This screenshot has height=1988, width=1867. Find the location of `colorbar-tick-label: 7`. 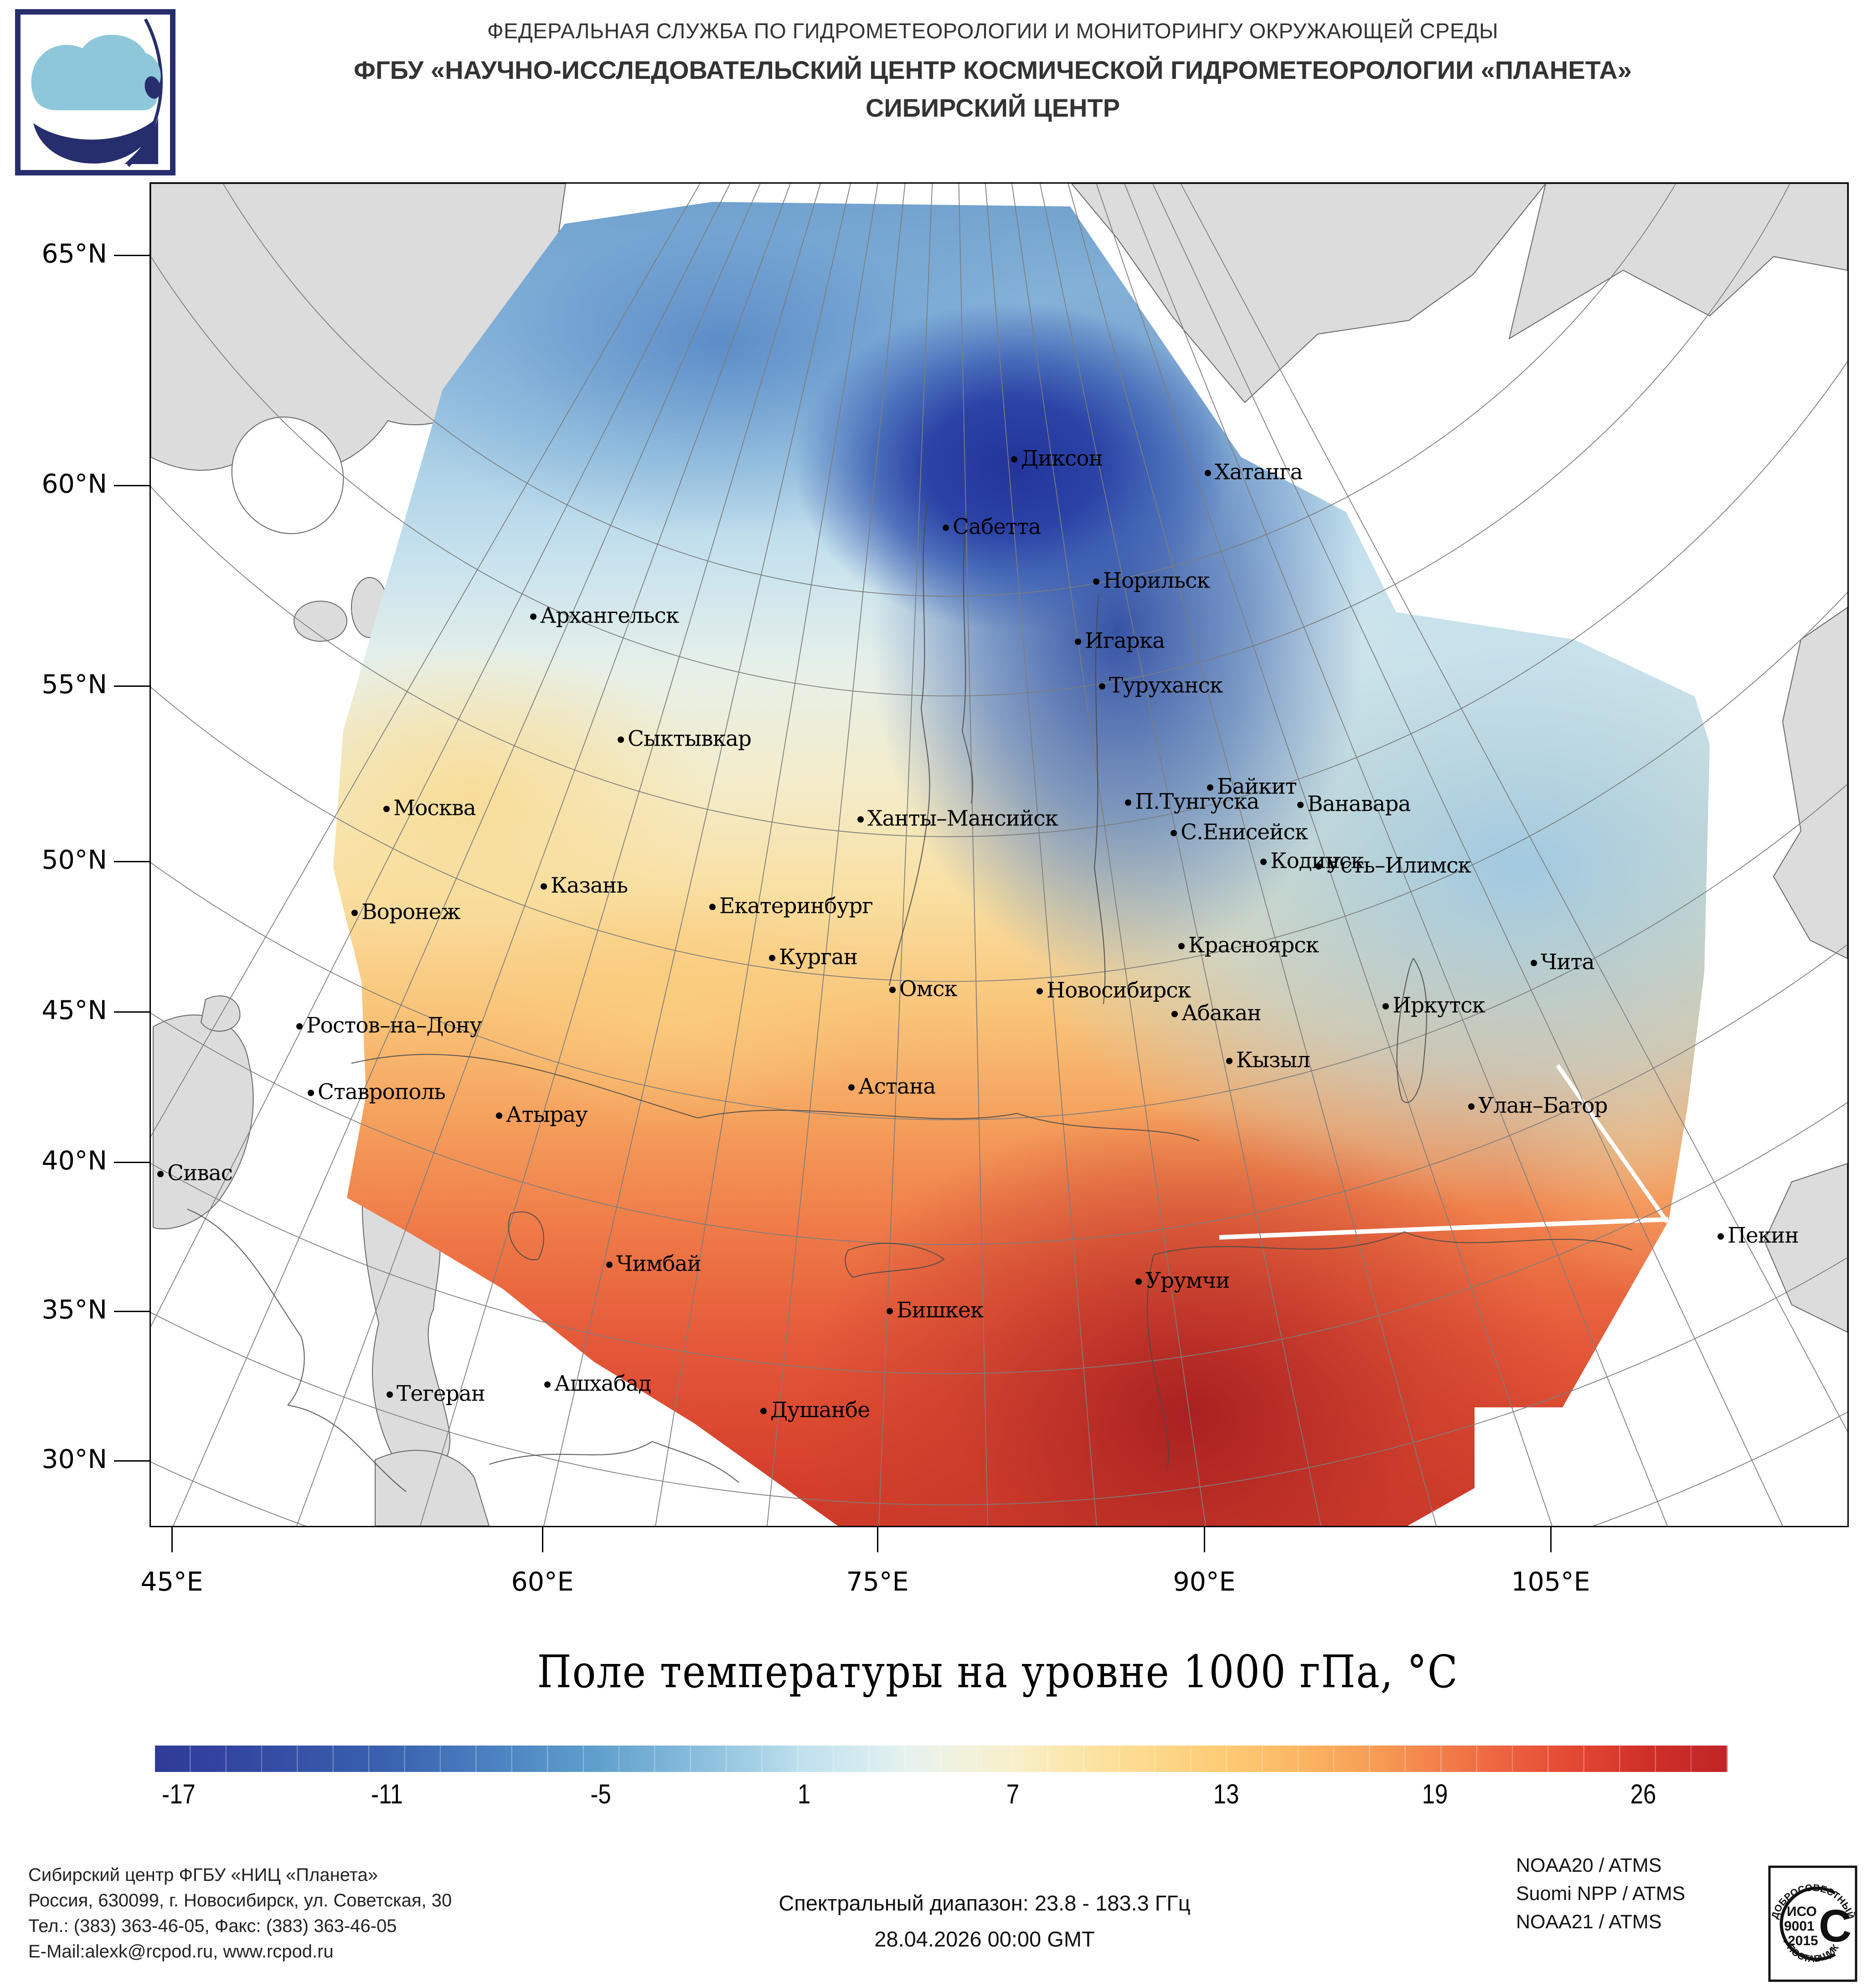

colorbar-tick-label: 7 is located at coordinates (1013, 1794).